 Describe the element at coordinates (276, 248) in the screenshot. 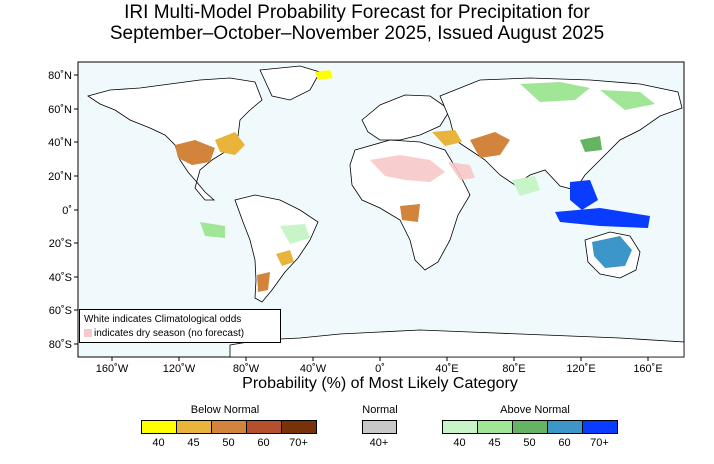

I see `south-america` at that location.